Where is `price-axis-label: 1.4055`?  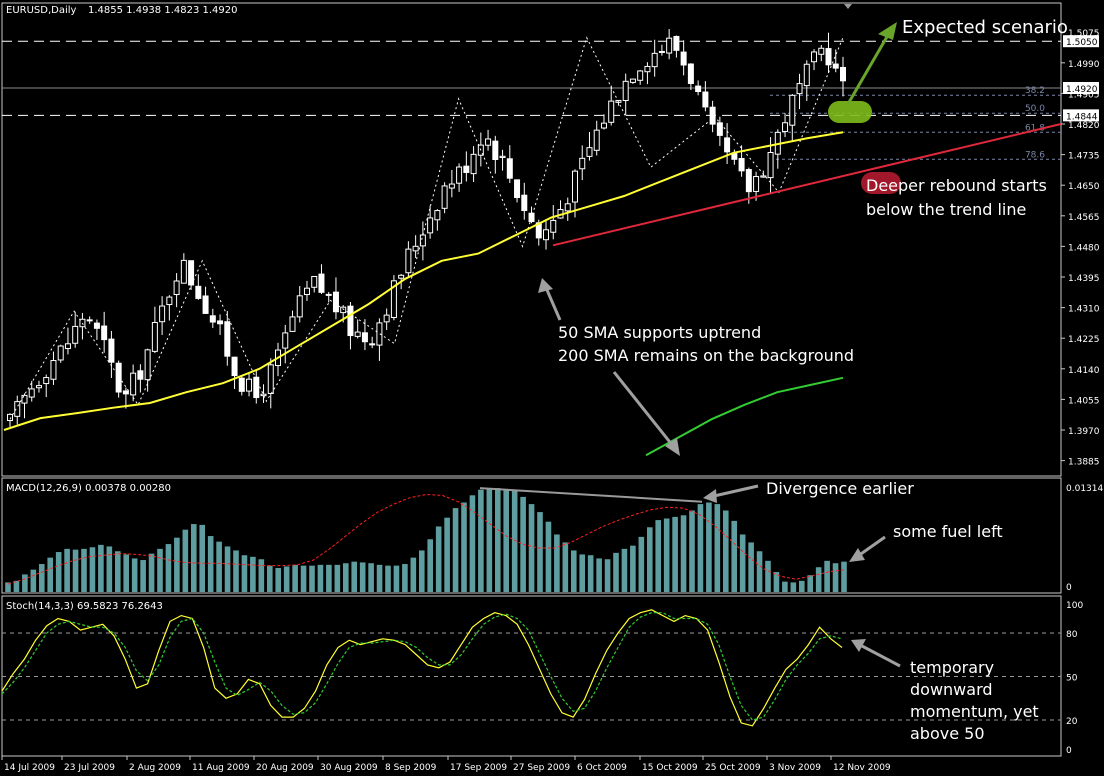
price-axis-label: 1.4055 is located at coordinates (1084, 401).